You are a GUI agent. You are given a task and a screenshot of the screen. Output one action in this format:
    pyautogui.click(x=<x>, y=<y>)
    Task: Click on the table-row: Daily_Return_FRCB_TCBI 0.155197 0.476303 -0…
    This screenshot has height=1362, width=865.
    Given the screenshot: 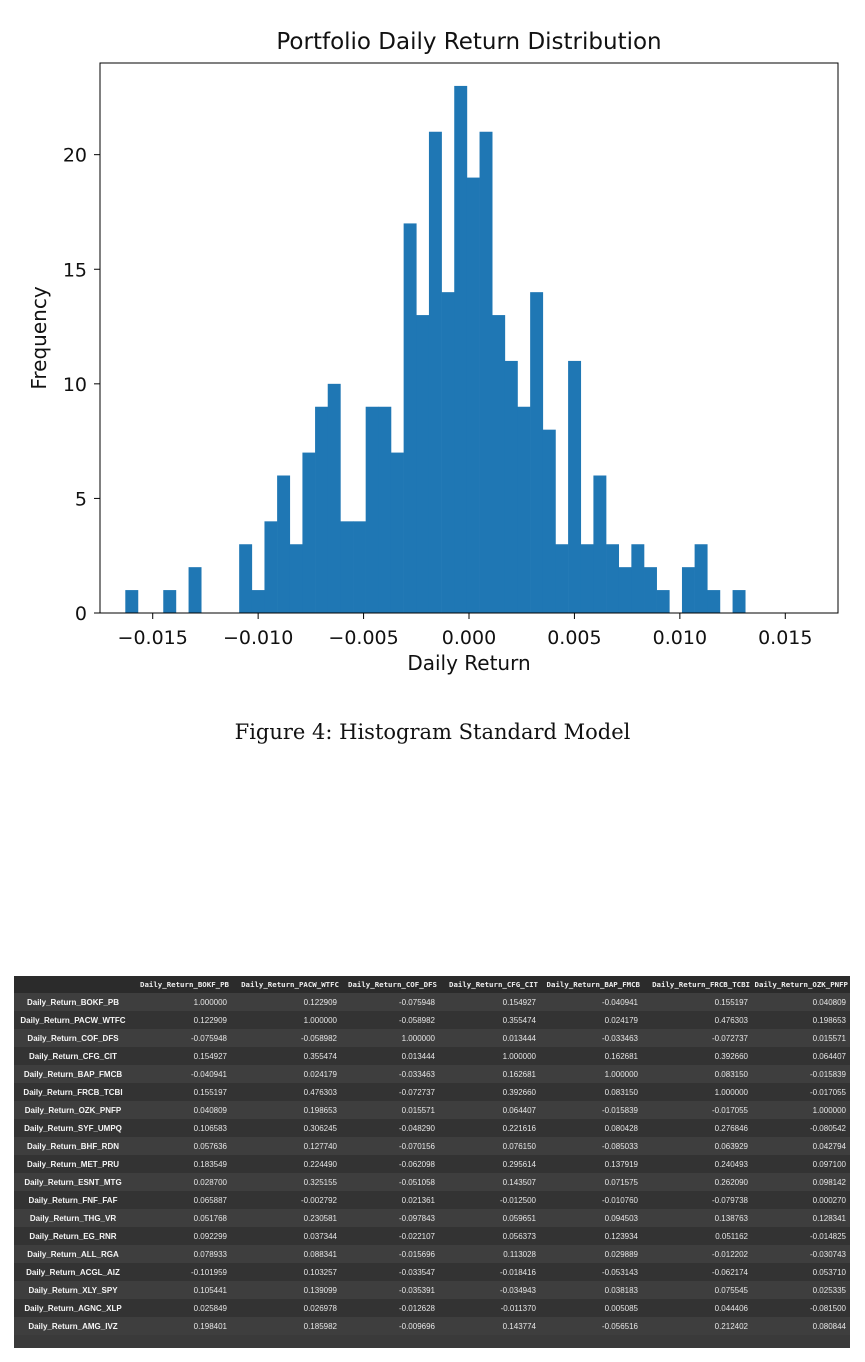 What is the action you would take?
    pyautogui.click(x=432, y=1092)
    